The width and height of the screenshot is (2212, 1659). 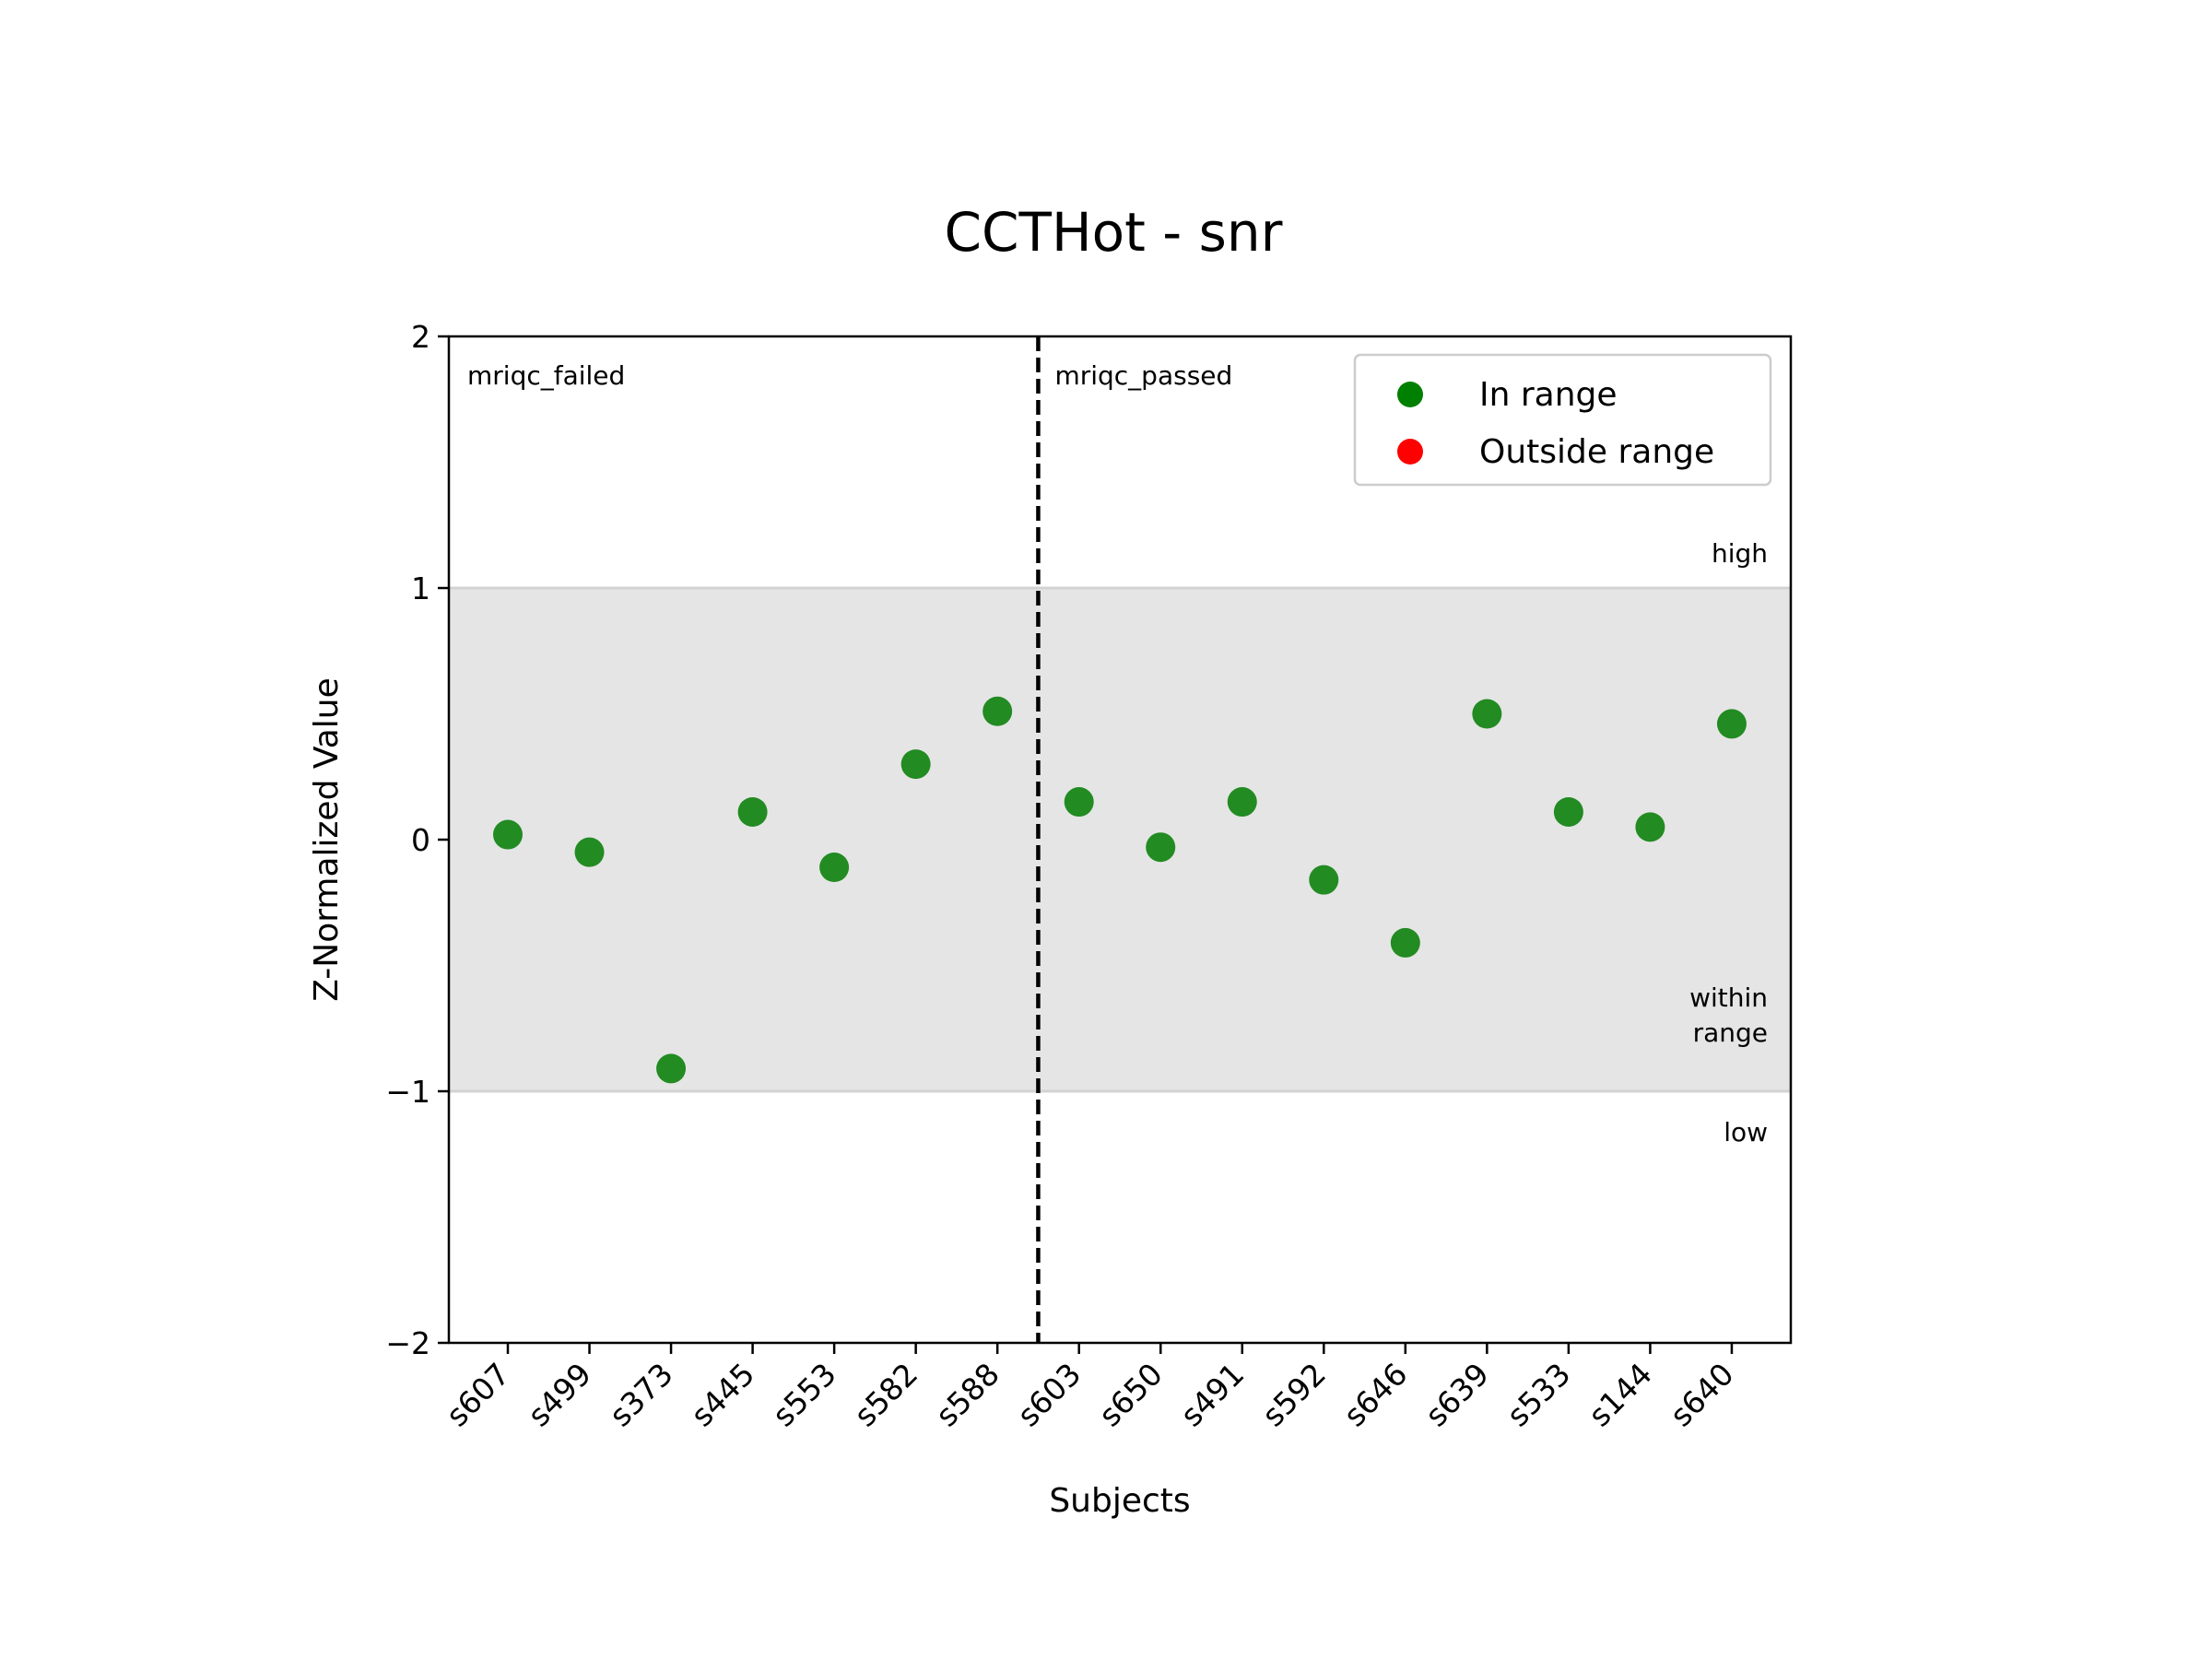 What do you see at coordinates (327, 839) in the screenshot?
I see `y-axis-label: Z-Normalized Value` at bounding box center [327, 839].